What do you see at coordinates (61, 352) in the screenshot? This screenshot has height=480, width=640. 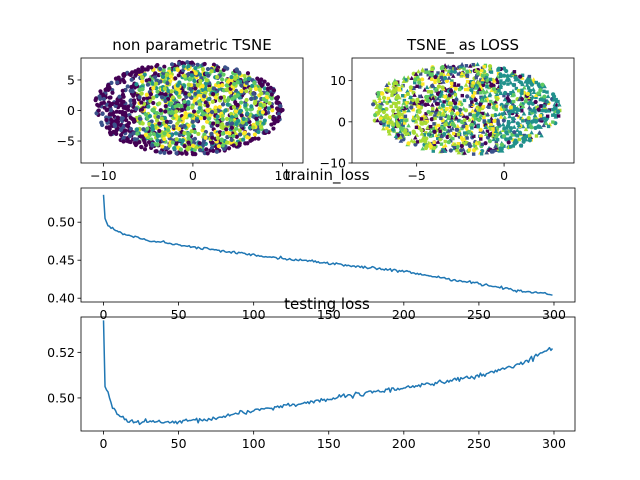 I see `y-tick-label: 0.52` at bounding box center [61, 352].